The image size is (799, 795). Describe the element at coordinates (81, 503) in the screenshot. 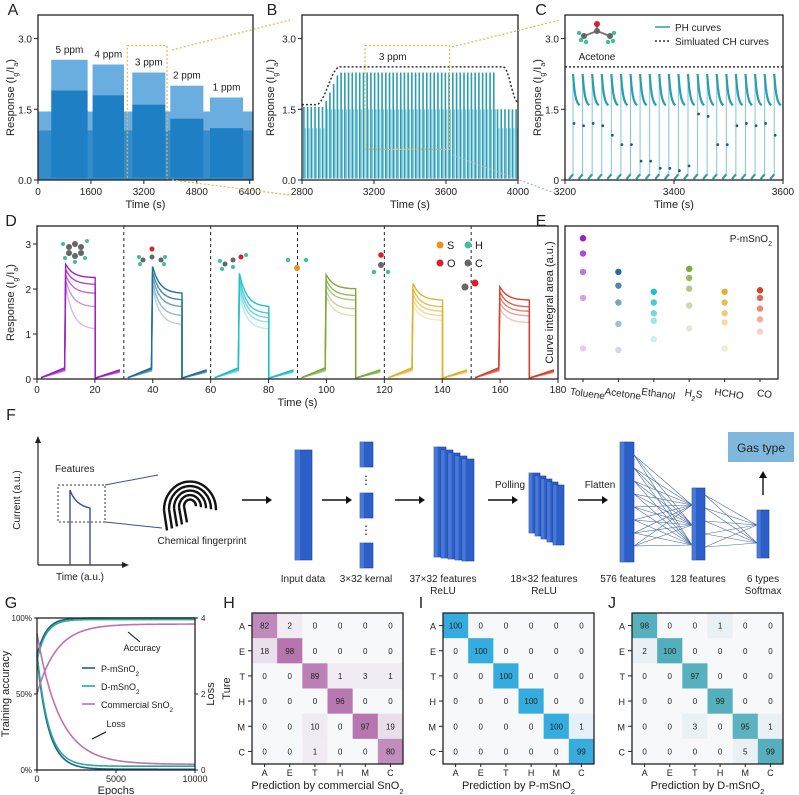

I see `features-box` at that location.